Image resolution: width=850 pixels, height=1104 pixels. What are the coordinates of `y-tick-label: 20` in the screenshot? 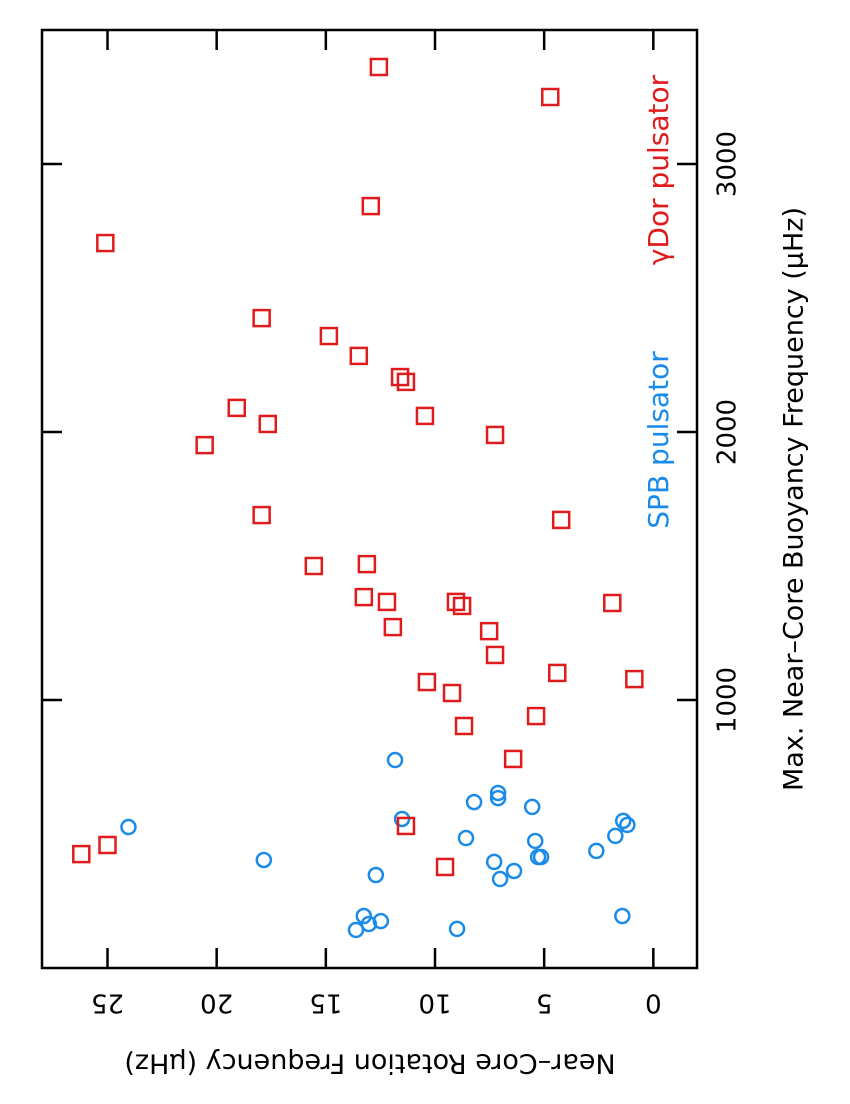 It's located at (216, 1003).